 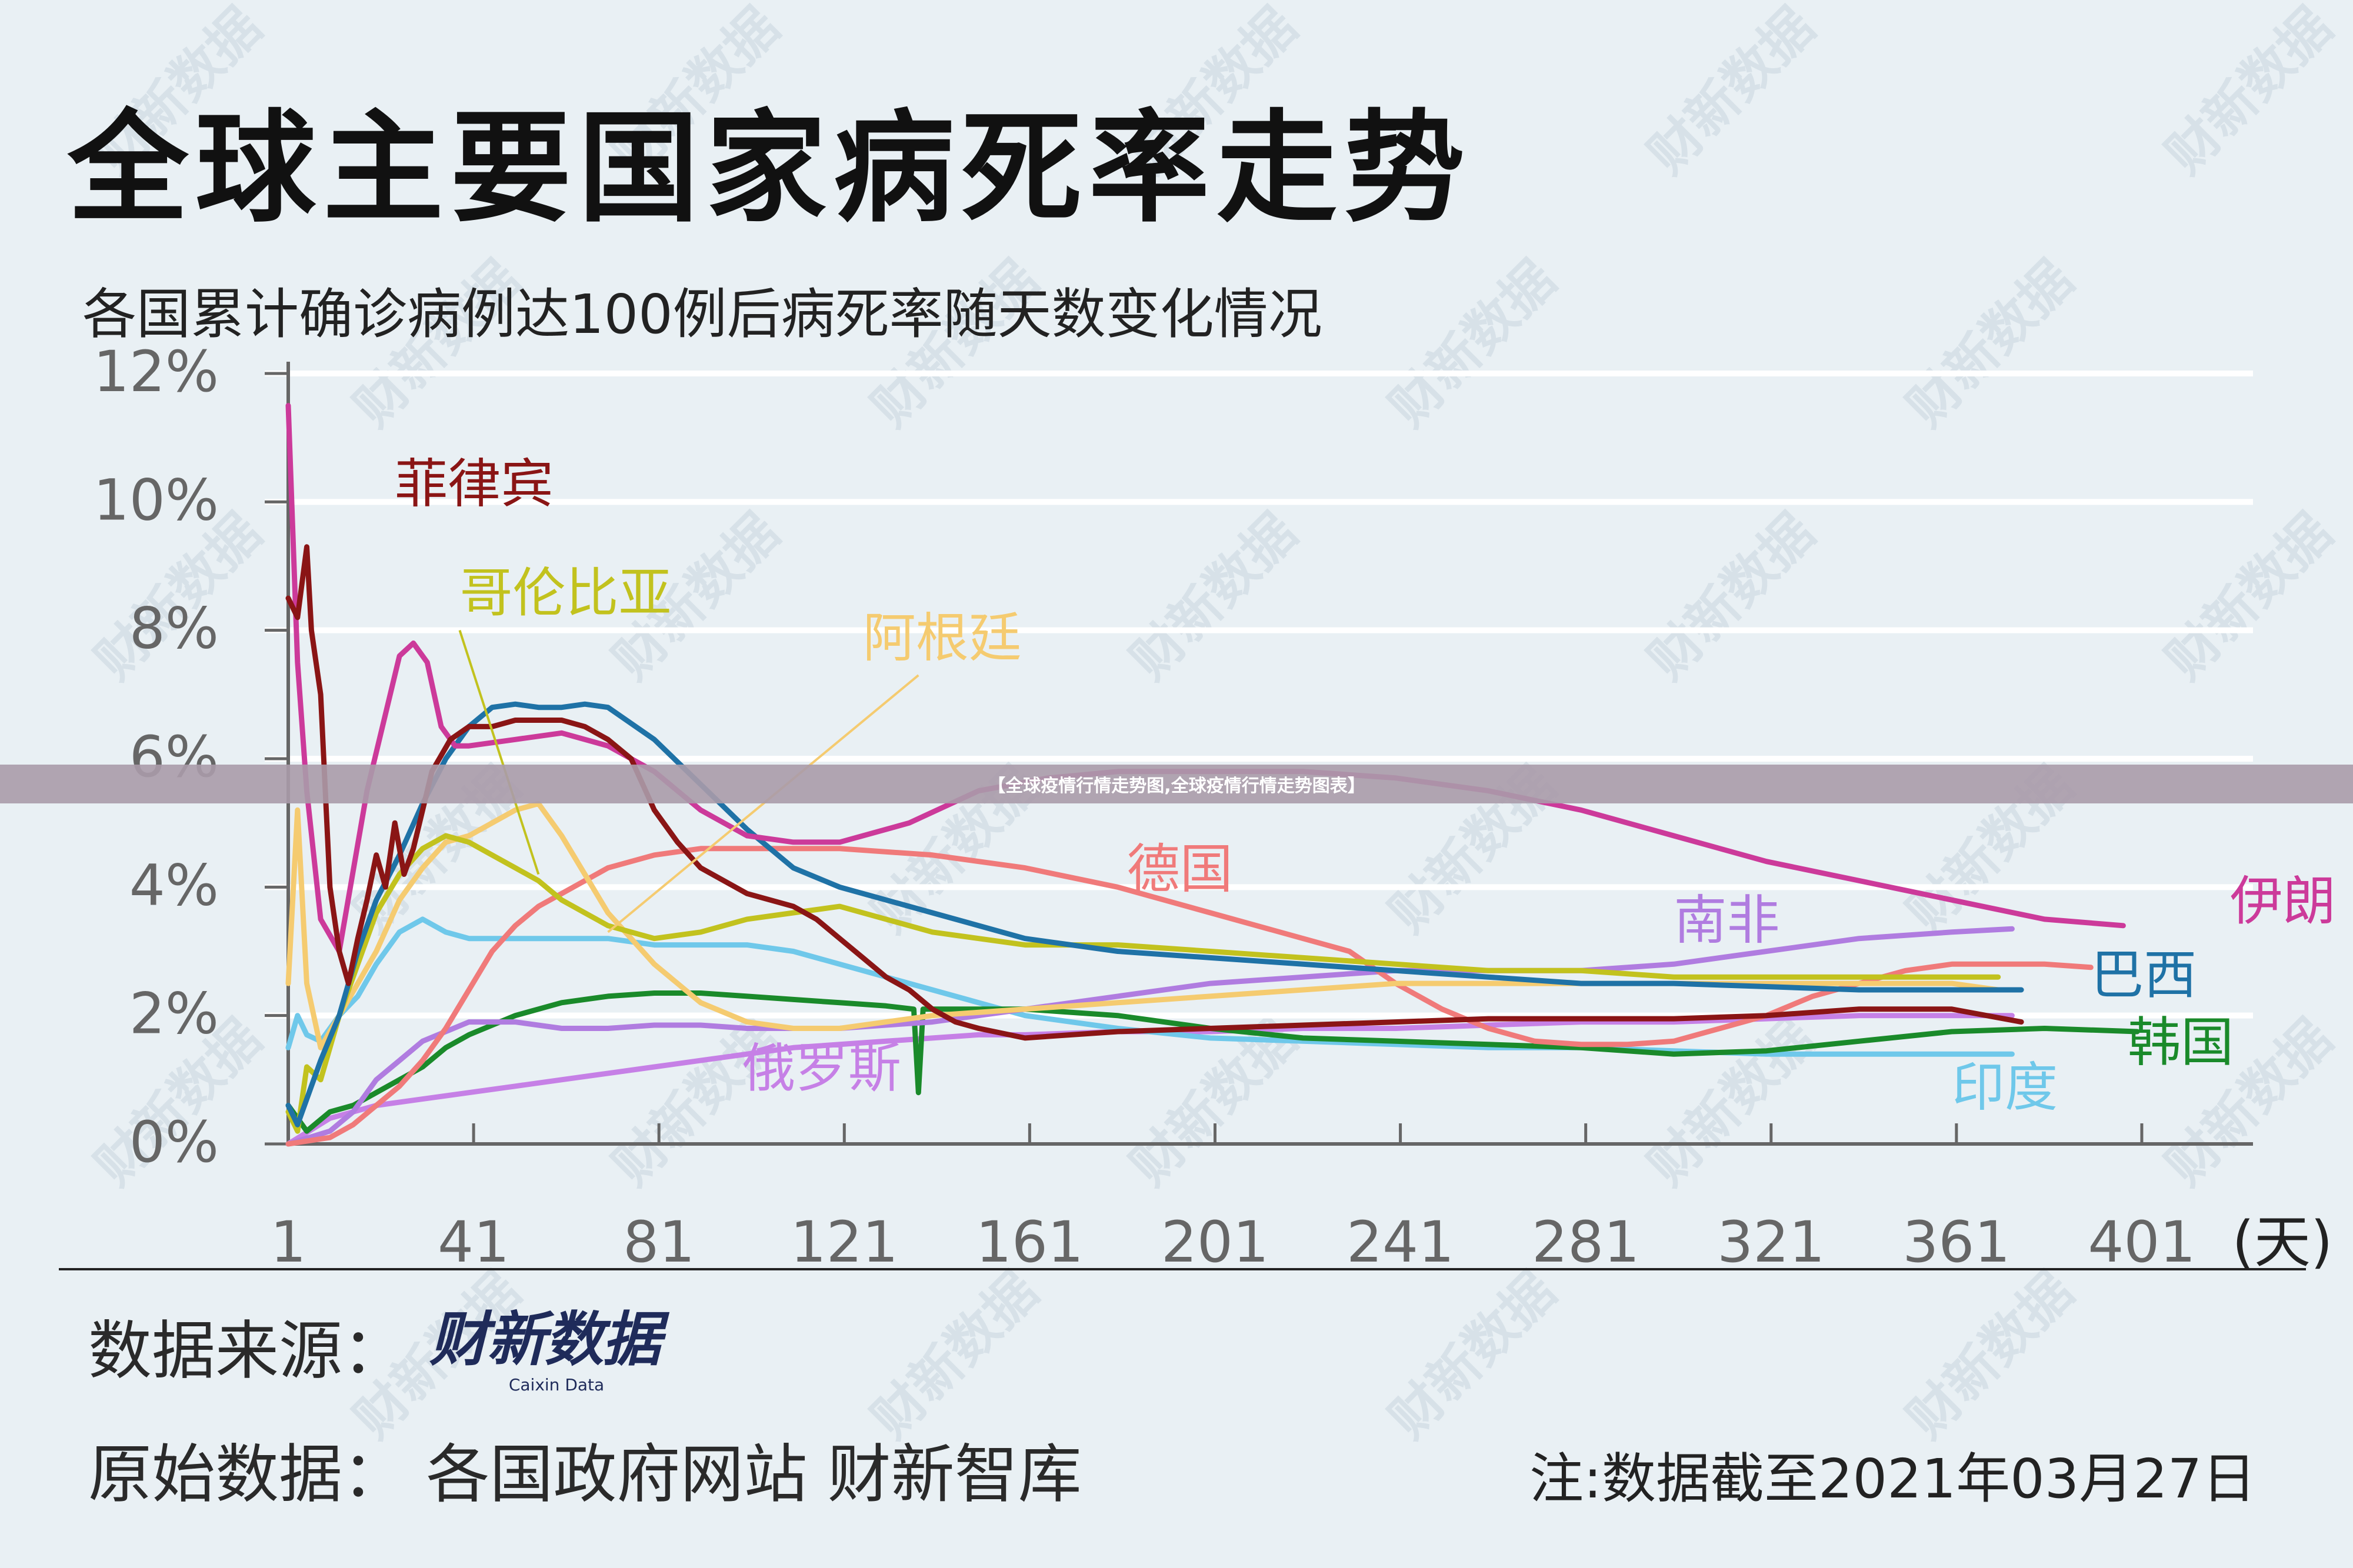 What do you see at coordinates (2144, 975) in the screenshot?
I see `series-label: 巴西` at bounding box center [2144, 975].